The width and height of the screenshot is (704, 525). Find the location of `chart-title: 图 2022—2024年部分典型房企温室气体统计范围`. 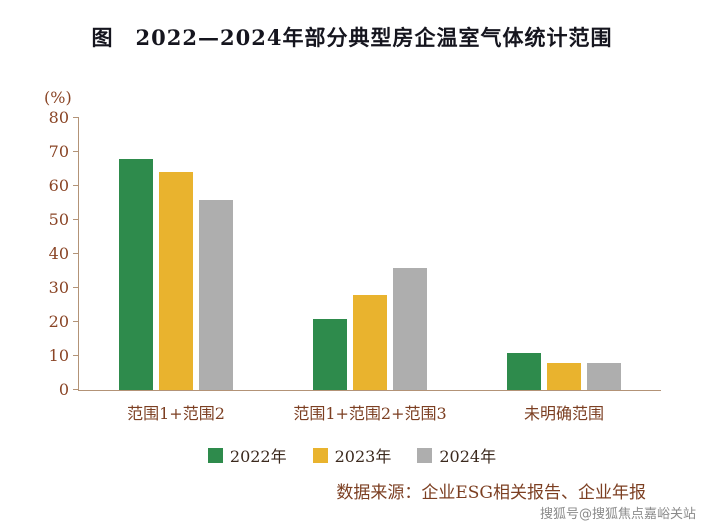

chart-title: 图 2022—2024年部分典型房企温室气体统计范围 is located at coordinates (352, 37).